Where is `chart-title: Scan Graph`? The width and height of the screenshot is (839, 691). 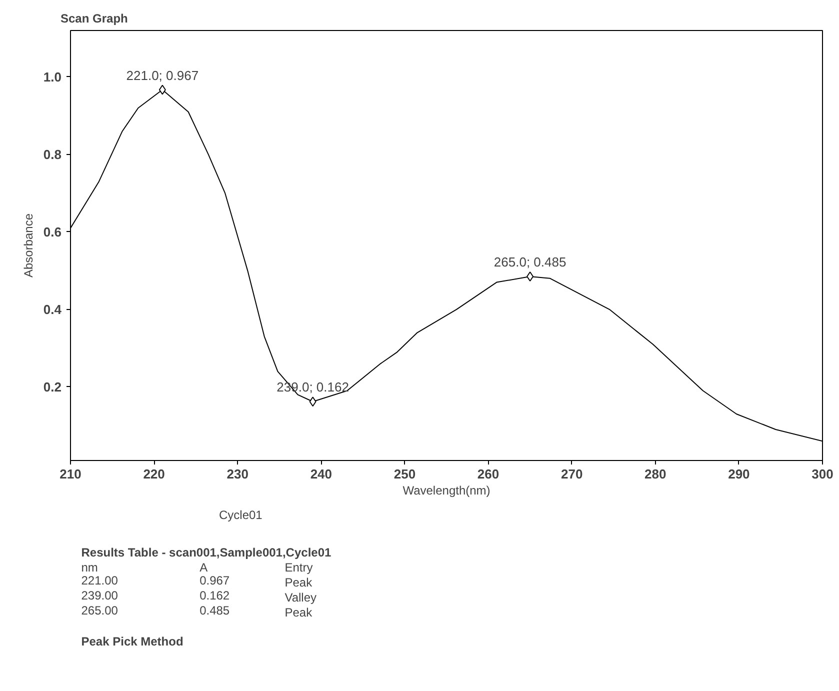 chart-title: Scan Graph is located at coordinates (94, 19).